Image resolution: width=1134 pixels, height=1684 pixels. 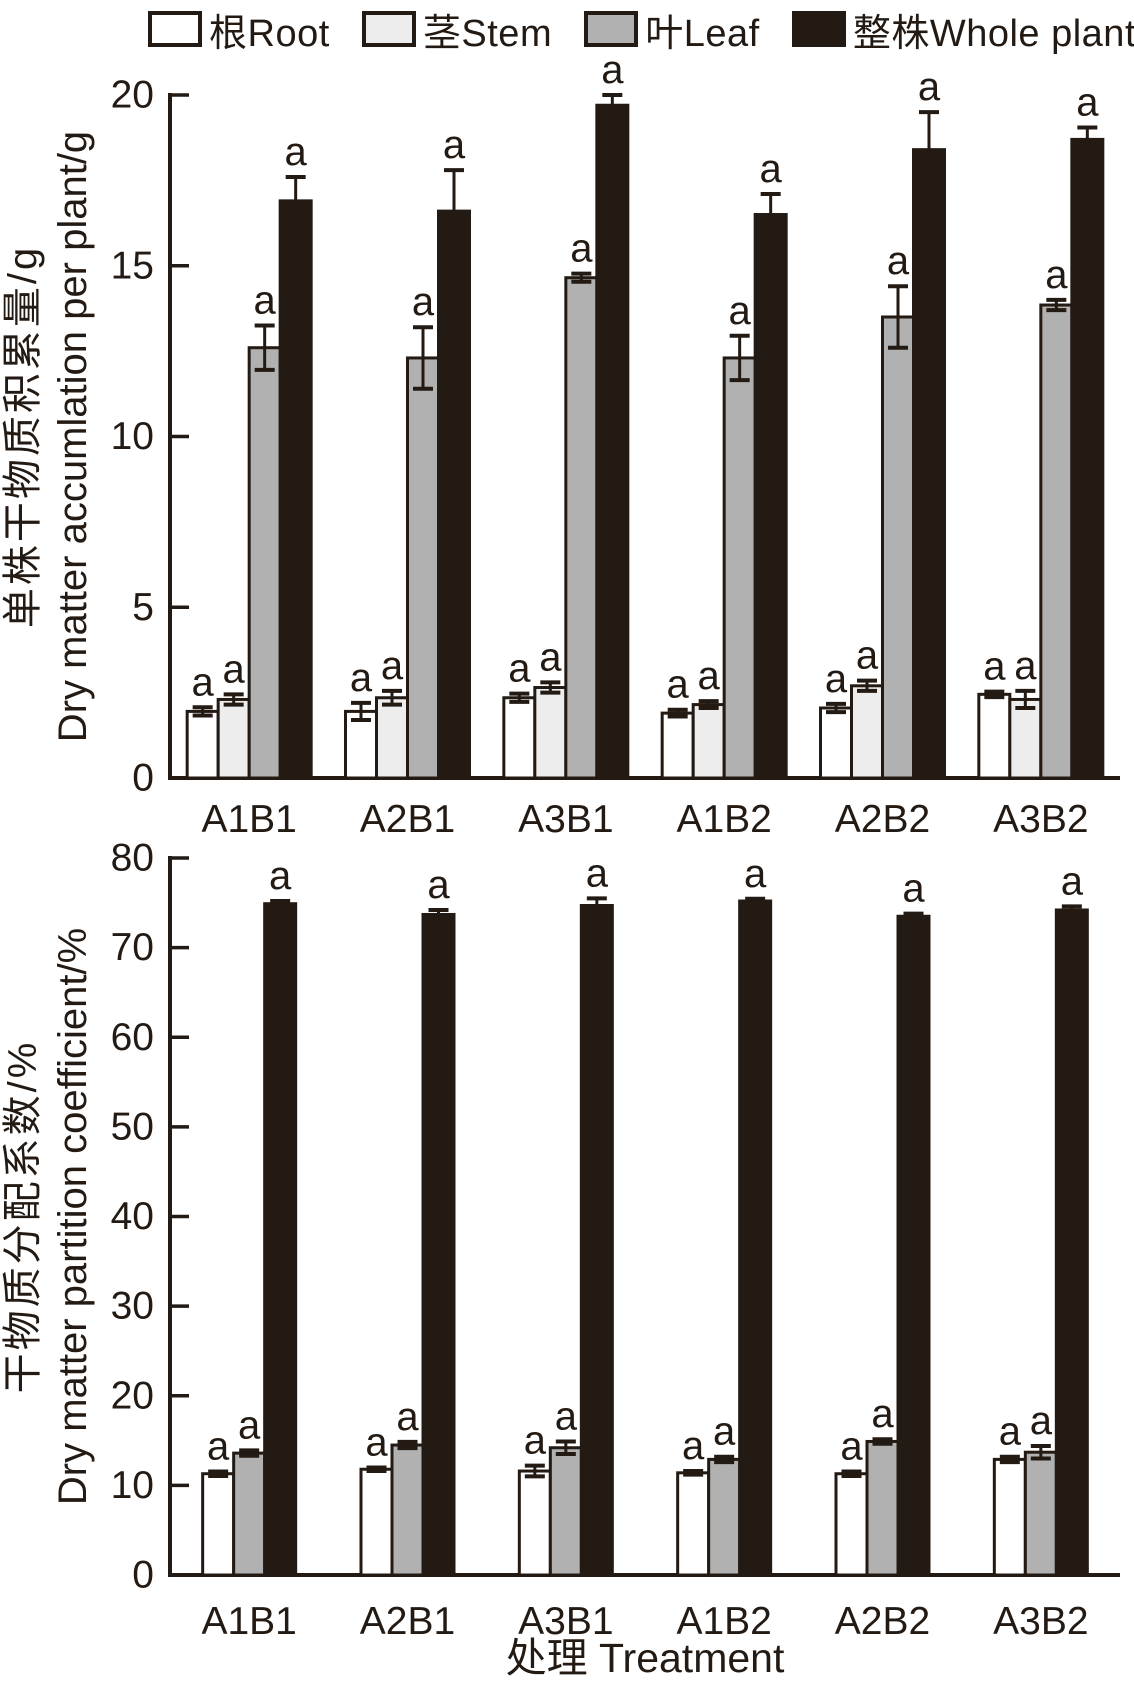 What do you see at coordinates (132, 1485) in the screenshot?
I see `y-tick-label: 10` at bounding box center [132, 1485].